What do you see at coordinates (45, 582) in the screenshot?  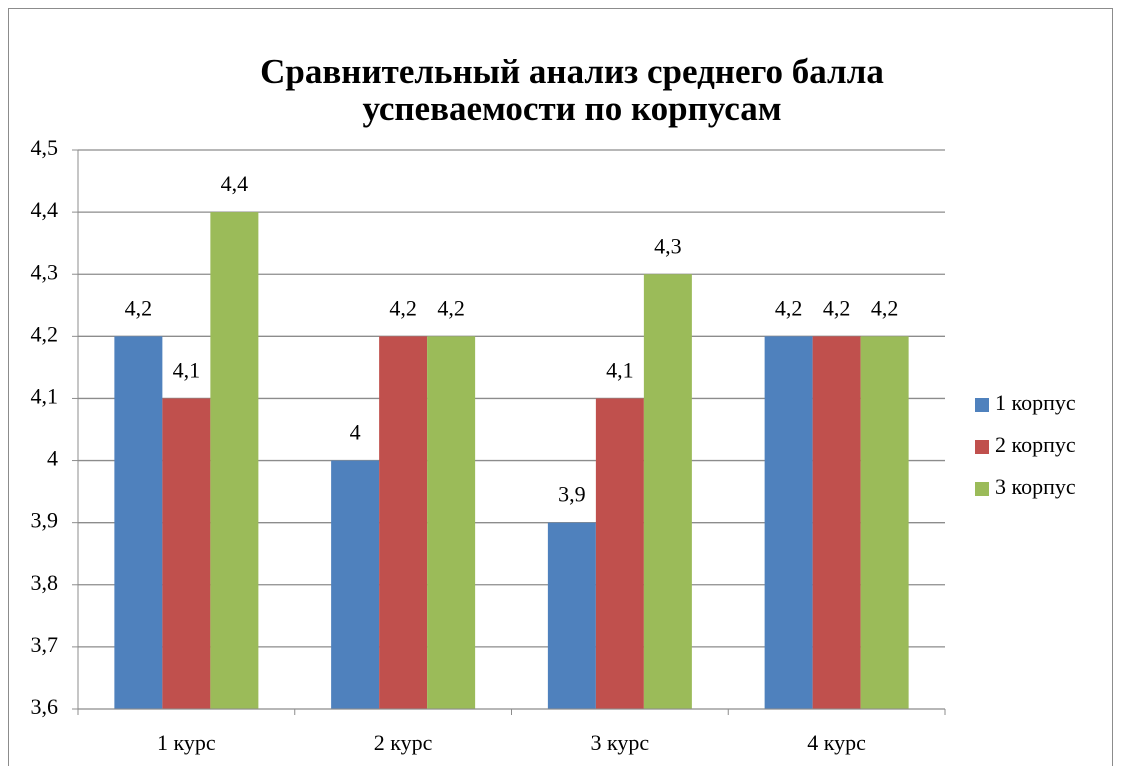 I see `y-tick-label: 3,8` at bounding box center [45, 582].